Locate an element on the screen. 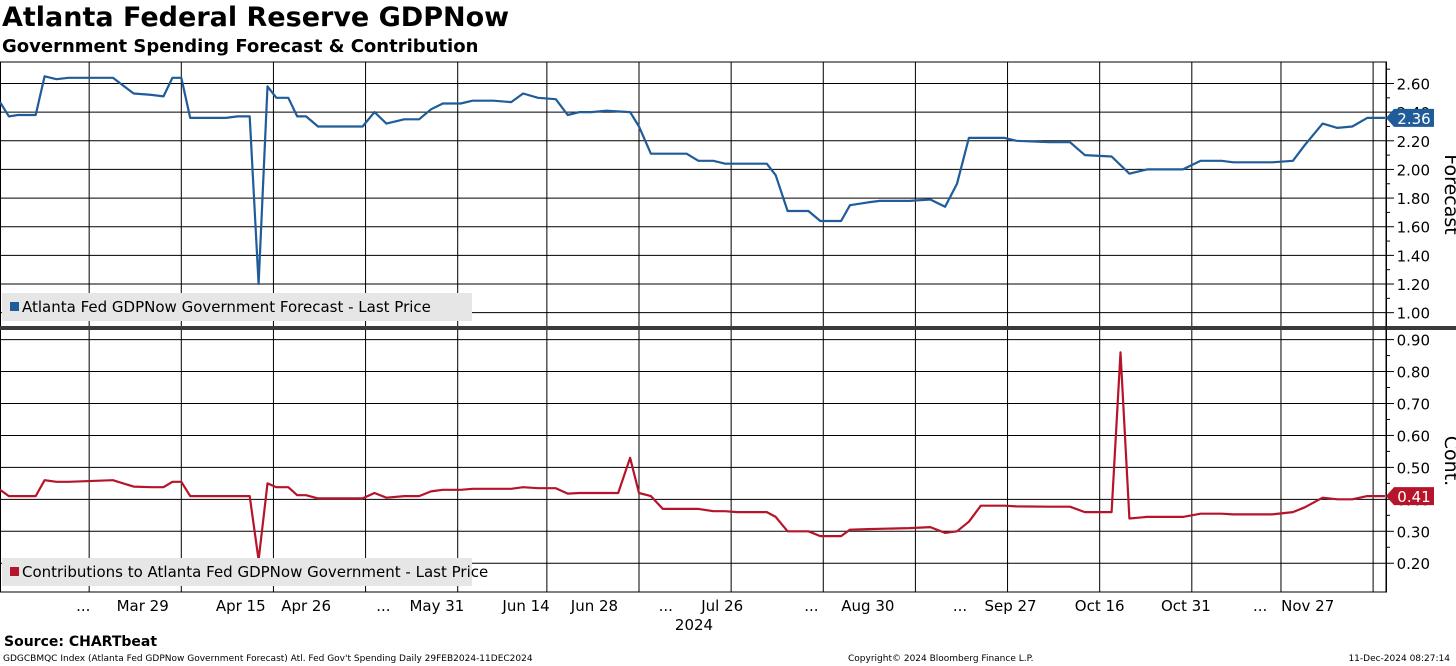 The width and height of the screenshot is (1456, 666). x-tick-label: Oct 16 is located at coordinates (1100, 606).